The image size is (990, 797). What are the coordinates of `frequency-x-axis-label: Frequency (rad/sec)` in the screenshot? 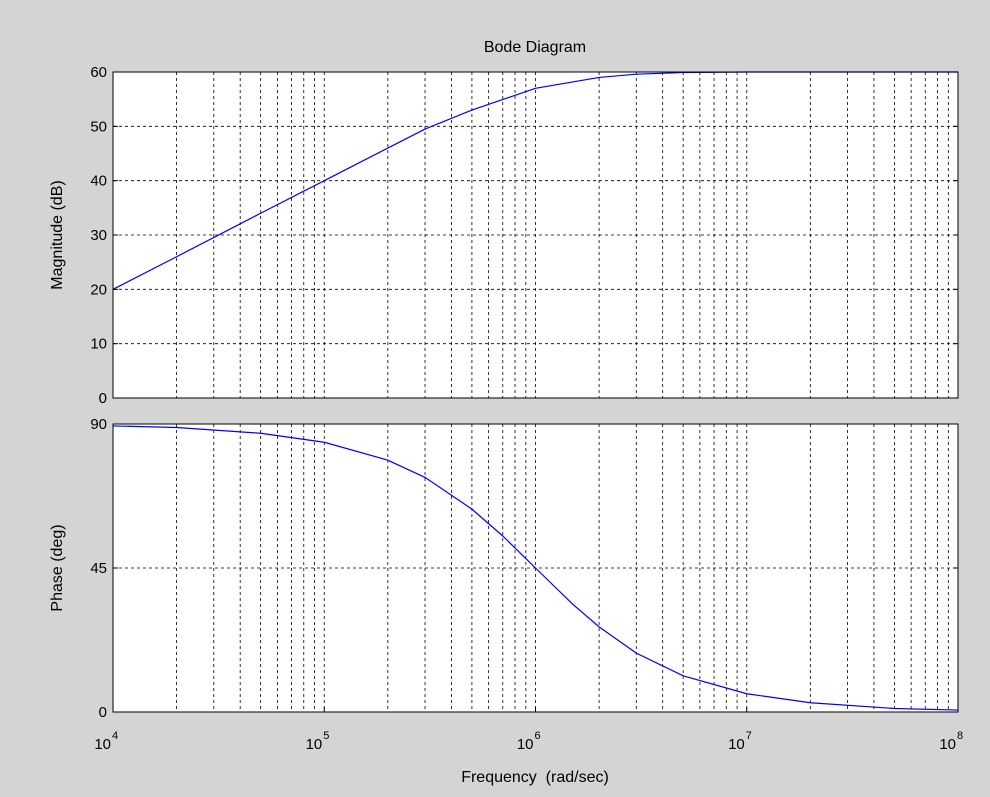 It's located at (535, 777).